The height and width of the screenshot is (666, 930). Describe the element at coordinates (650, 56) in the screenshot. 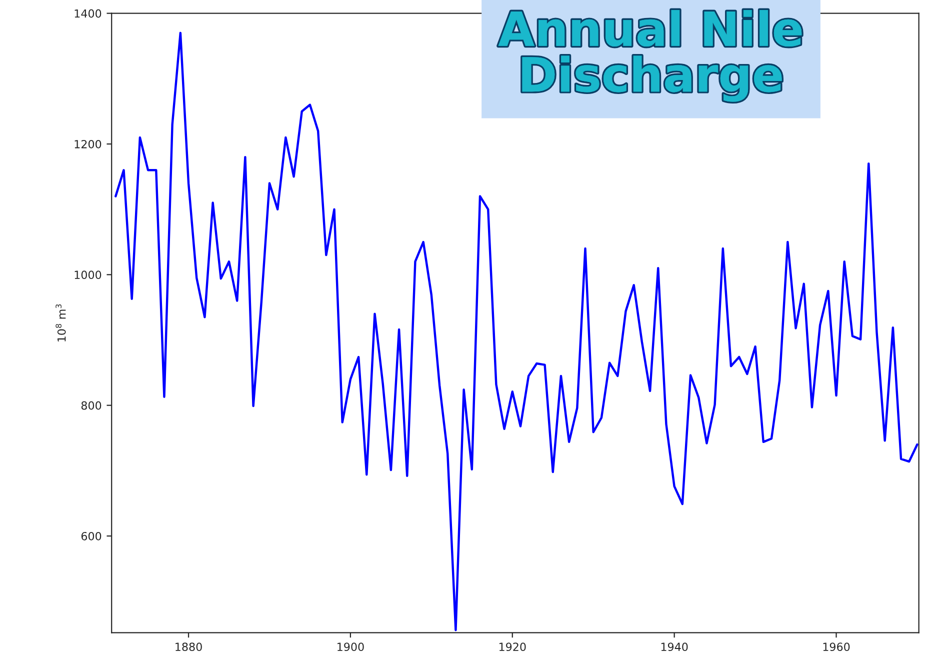

I see `chart-title: Annual Nile Discharge` at that location.